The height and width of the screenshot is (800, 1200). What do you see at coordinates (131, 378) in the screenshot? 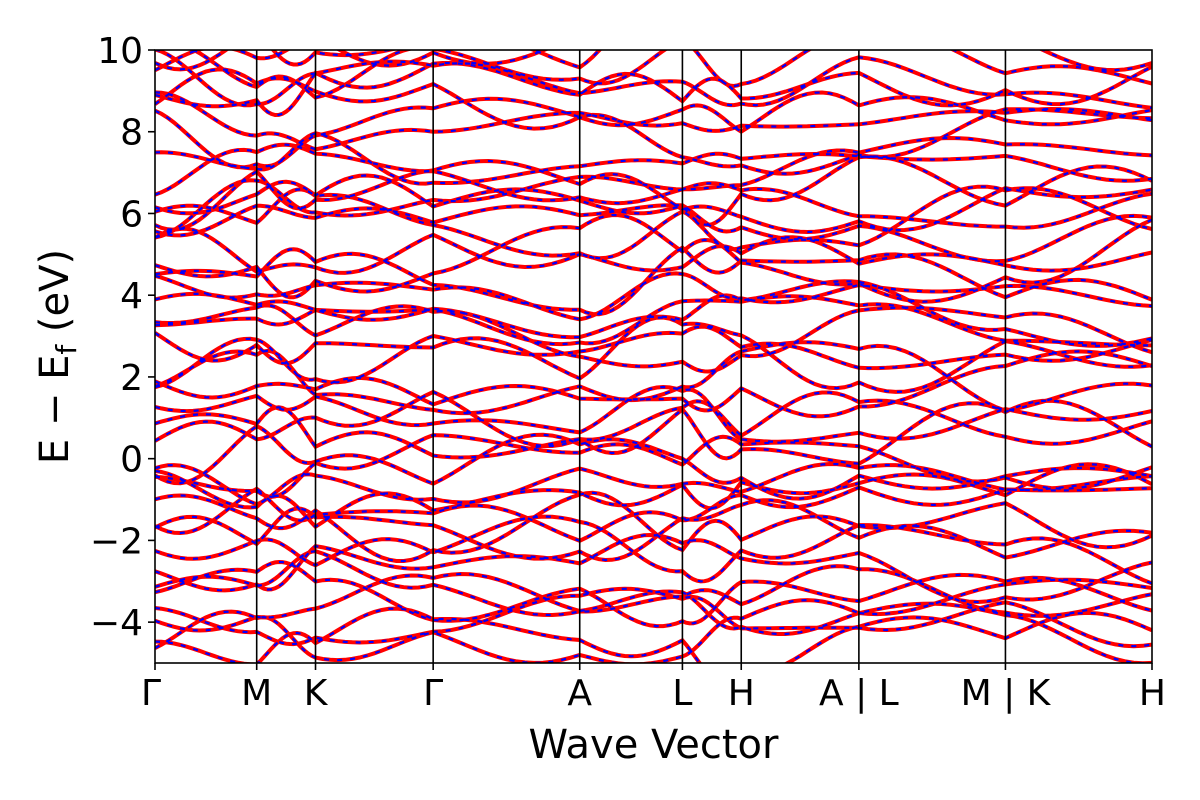
I see `y-tick-label-3: 2` at bounding box center [131, 378].